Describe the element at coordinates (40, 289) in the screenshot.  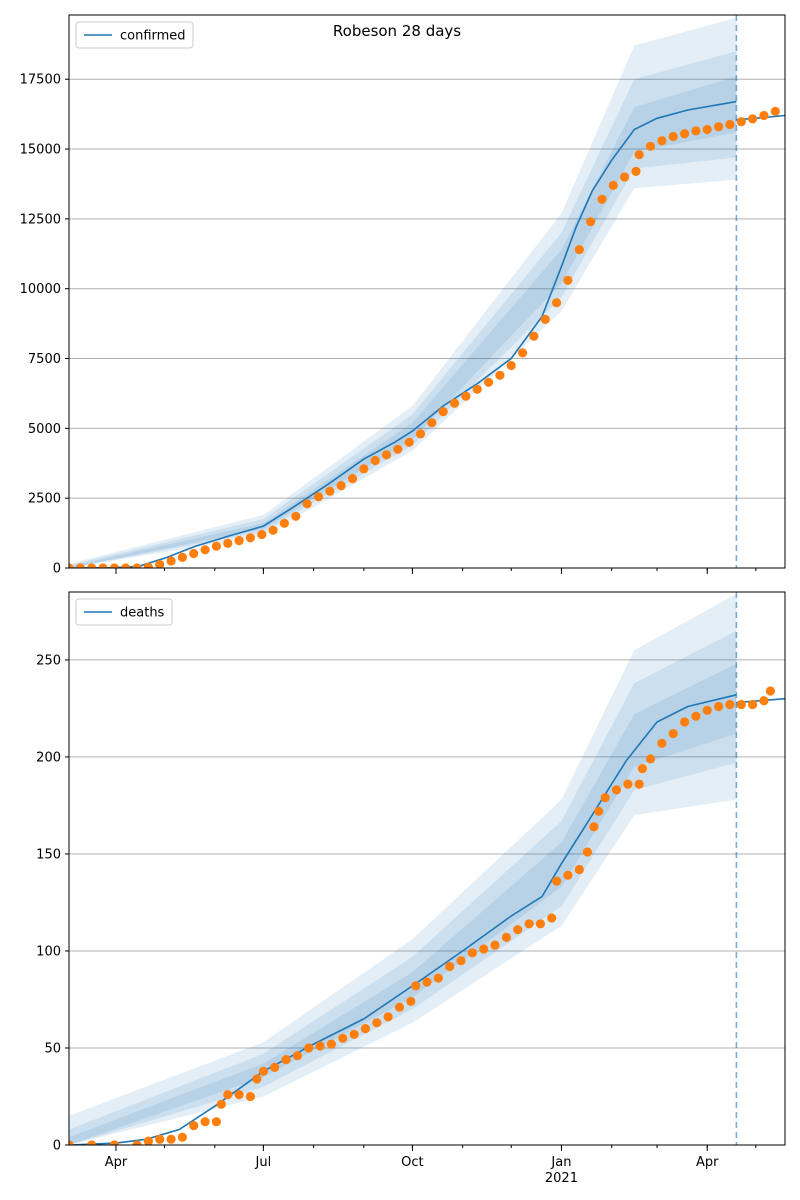
I see `y-tick-label: 10000` at that location.